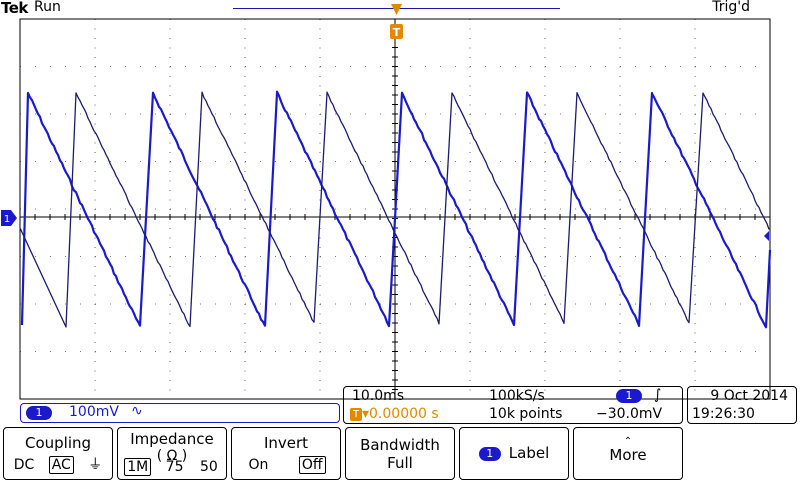 This screenshot has height=480, width=800. I want to click on trigger-source-badge: 1, so click(629, 396).